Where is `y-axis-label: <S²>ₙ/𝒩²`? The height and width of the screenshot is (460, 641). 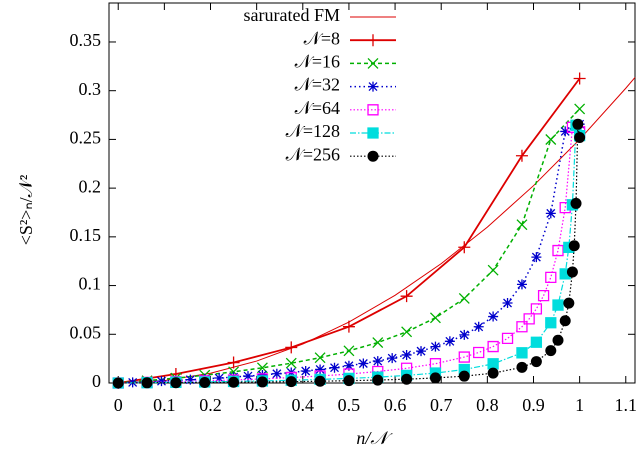
y-axis-label: <S²>ₙ/𝒩² is located at coordinates (26, 210).